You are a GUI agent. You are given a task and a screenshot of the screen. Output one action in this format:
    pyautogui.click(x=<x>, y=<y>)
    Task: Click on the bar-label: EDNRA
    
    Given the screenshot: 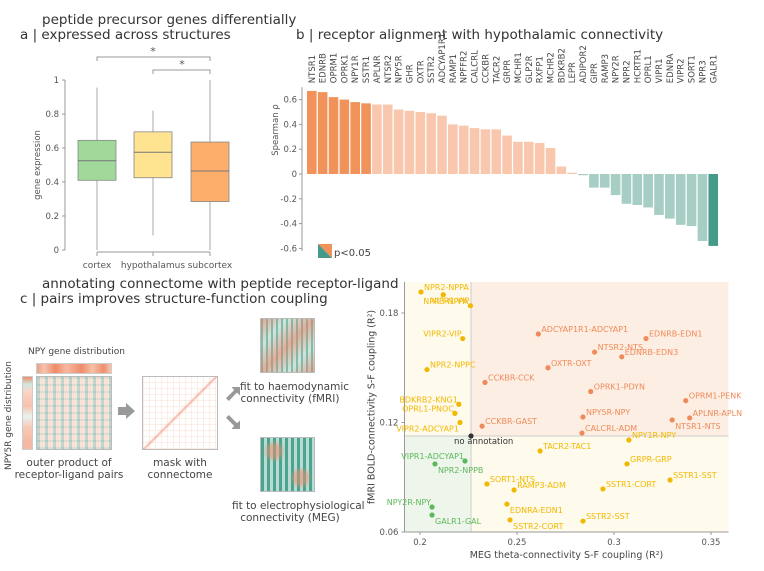 What is the action you would take?
    pyautogui.click(x=671, y=68)
    